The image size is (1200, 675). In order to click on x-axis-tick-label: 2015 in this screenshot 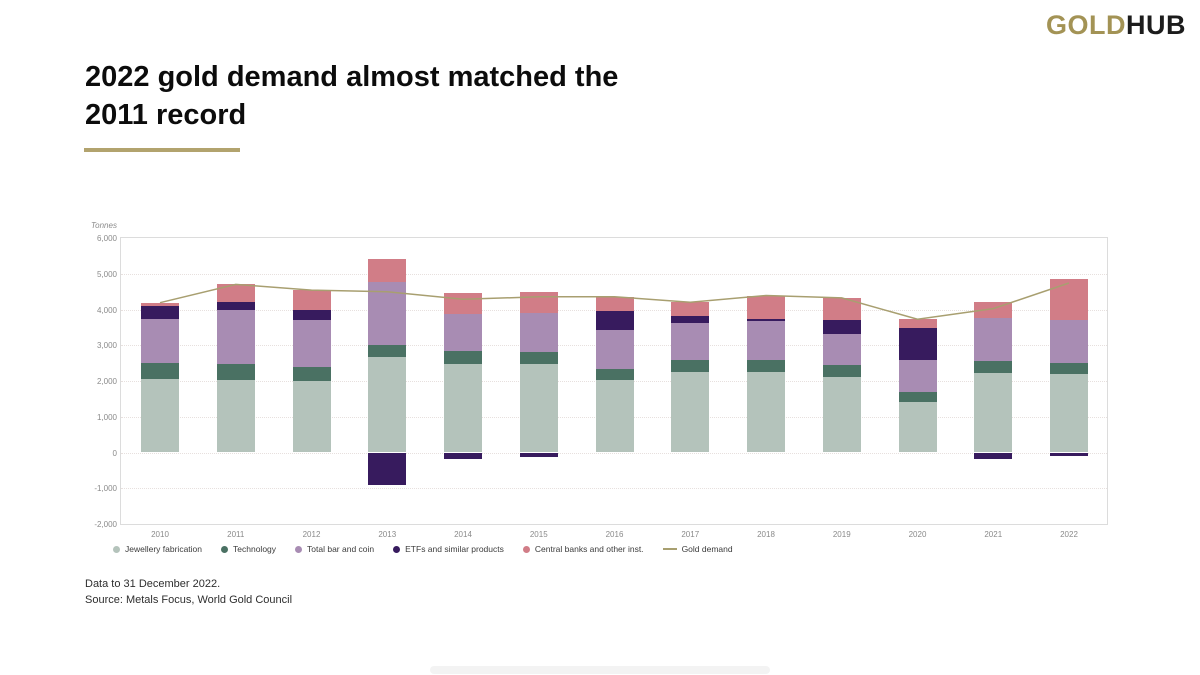, I will do `click(538, 534)`.